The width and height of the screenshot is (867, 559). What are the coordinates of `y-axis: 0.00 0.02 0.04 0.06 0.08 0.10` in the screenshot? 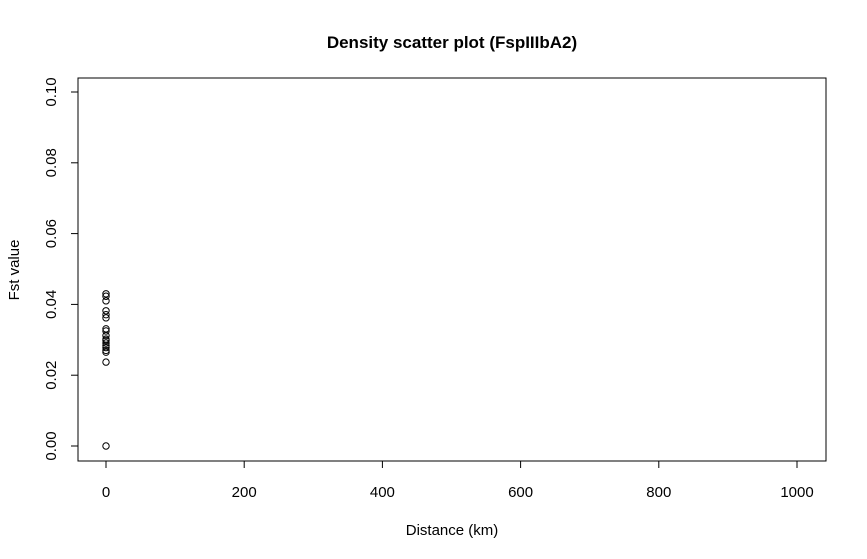 It's located at (61, 269).